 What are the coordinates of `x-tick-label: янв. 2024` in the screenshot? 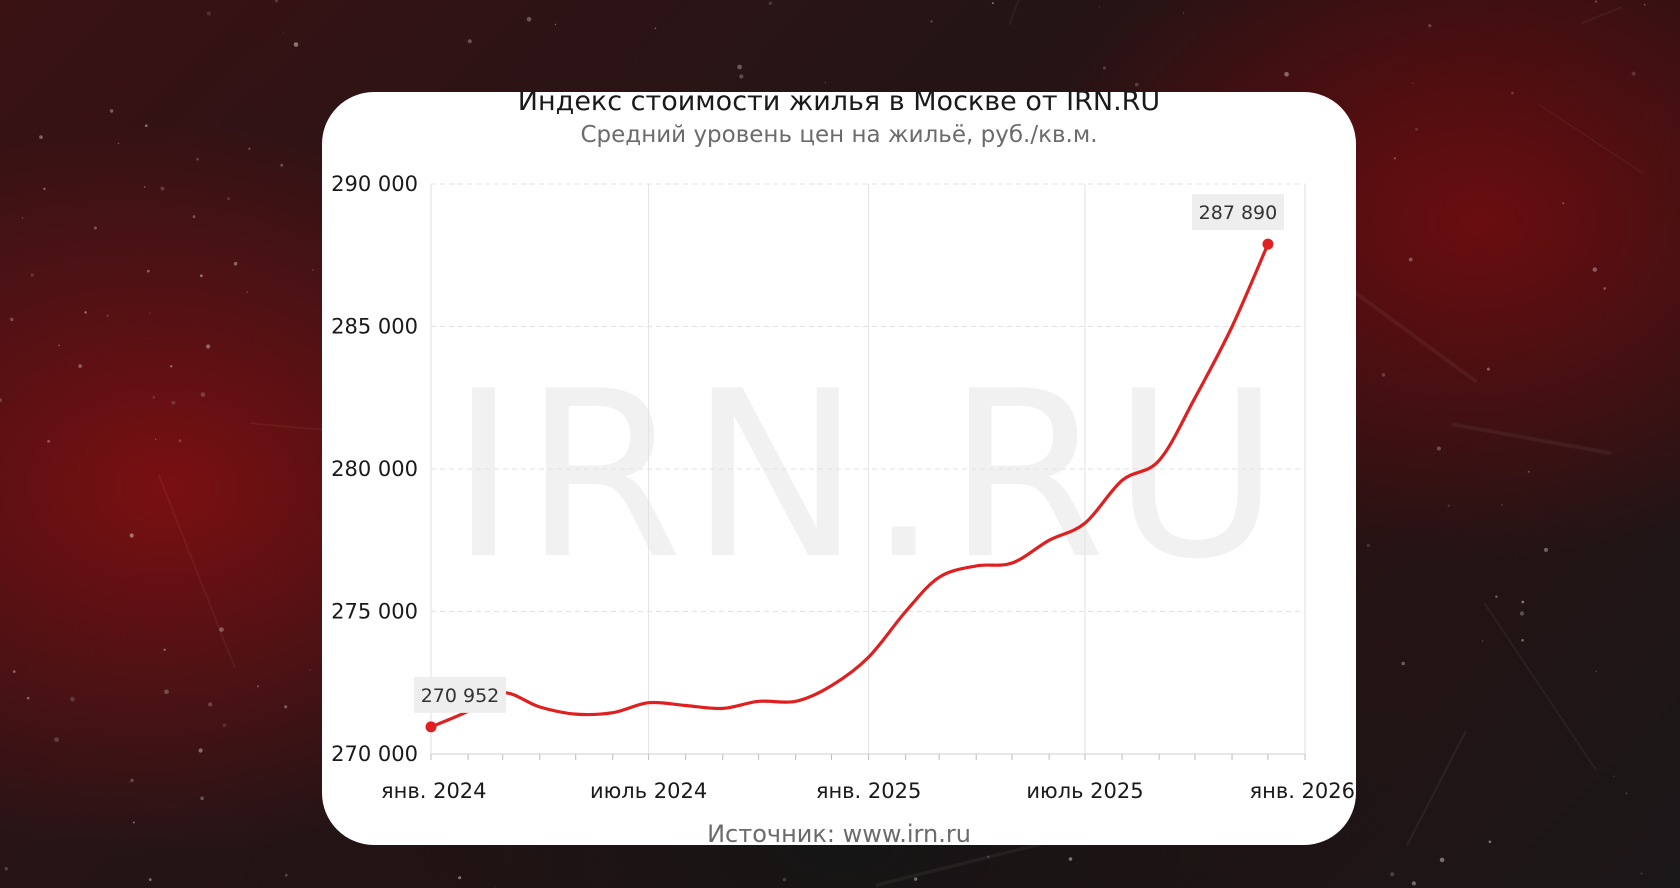 It's located at (434, 791).